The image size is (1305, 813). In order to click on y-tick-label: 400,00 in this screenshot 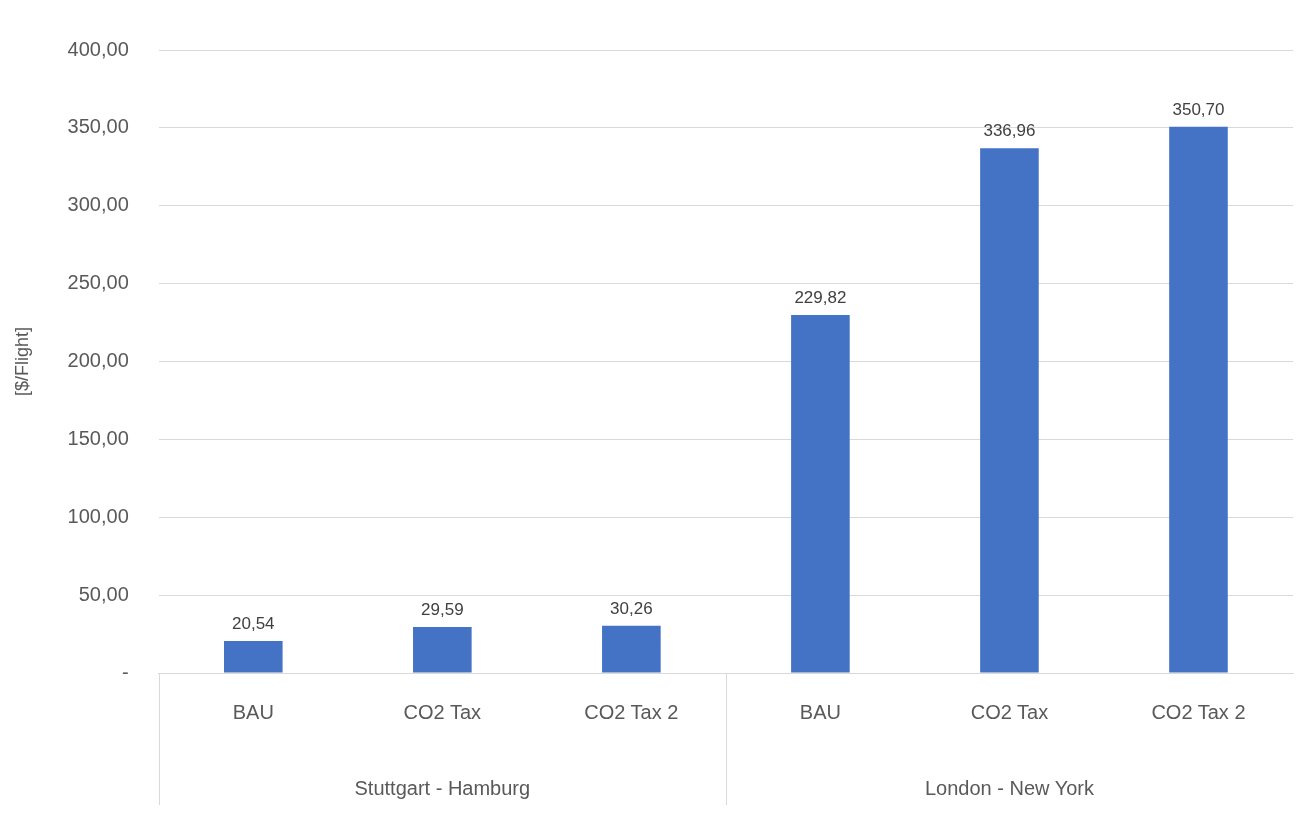, I will do `click(98, 48)`.